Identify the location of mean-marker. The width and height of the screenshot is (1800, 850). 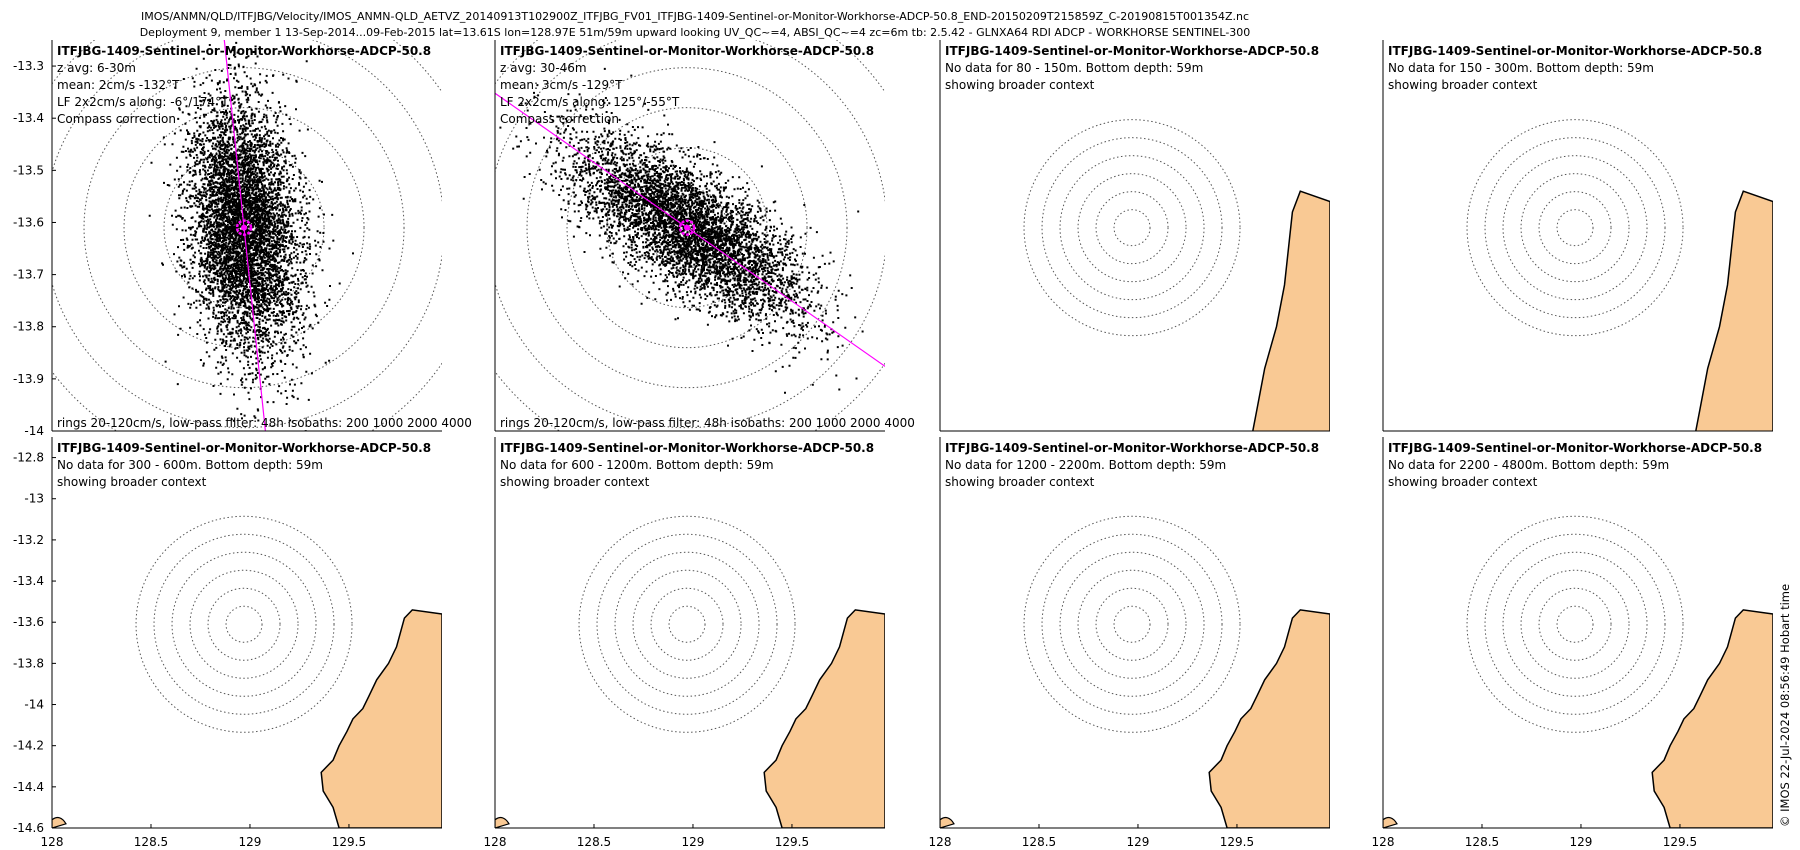
(244, 227).